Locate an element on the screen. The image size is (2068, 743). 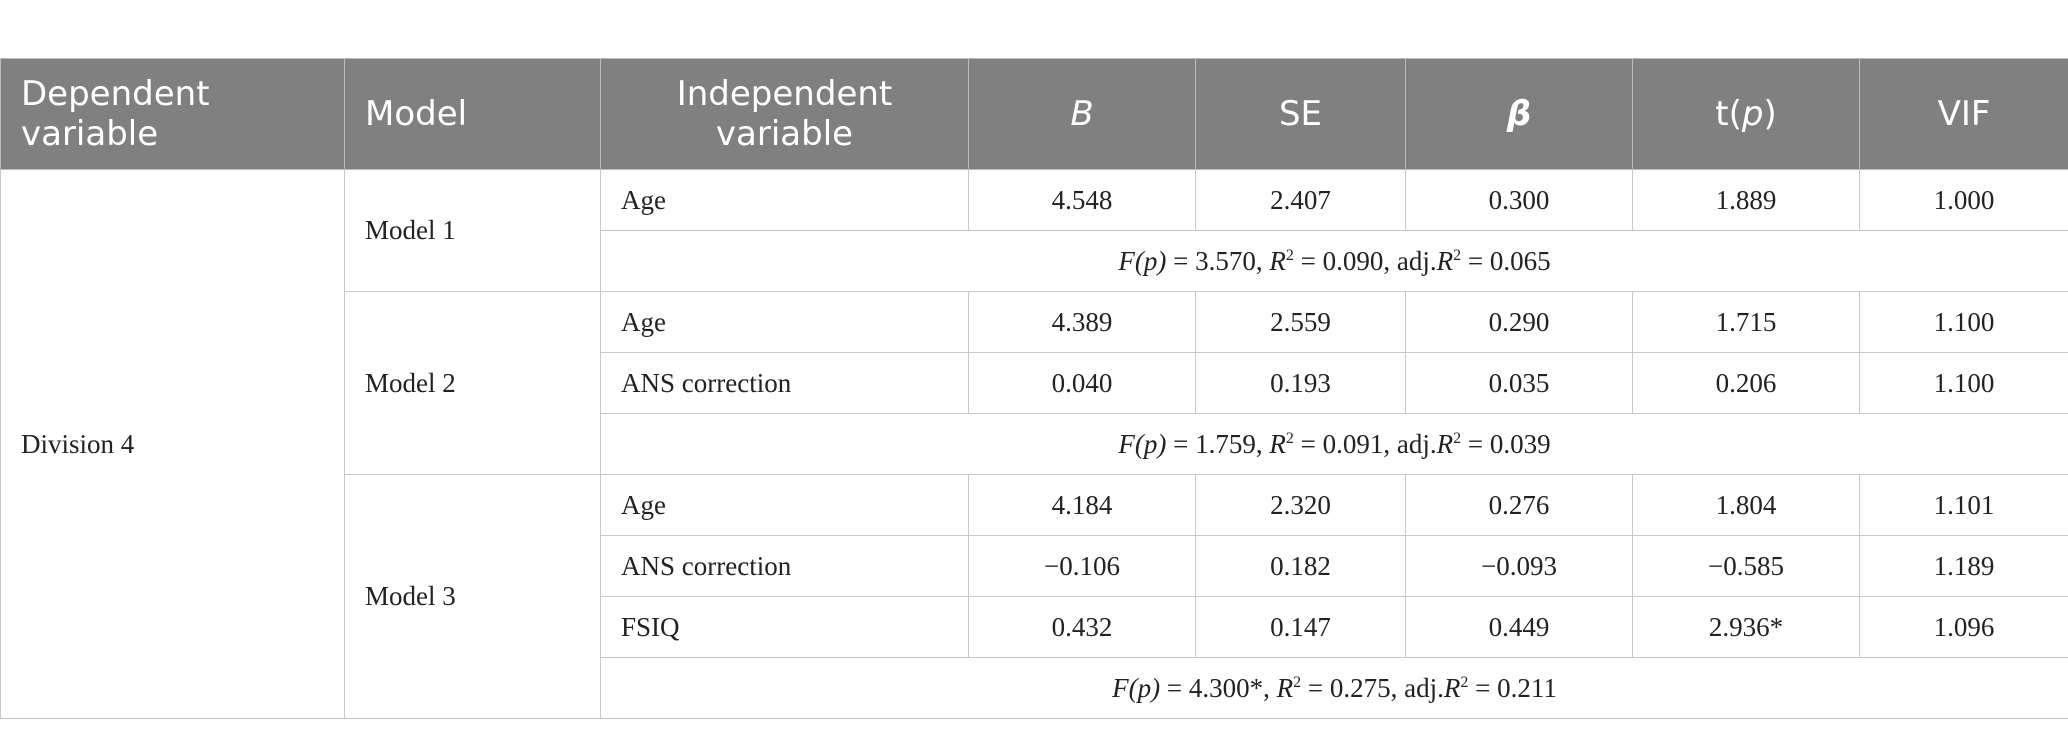
header-beta: β is located at coordinates (1519, 114).